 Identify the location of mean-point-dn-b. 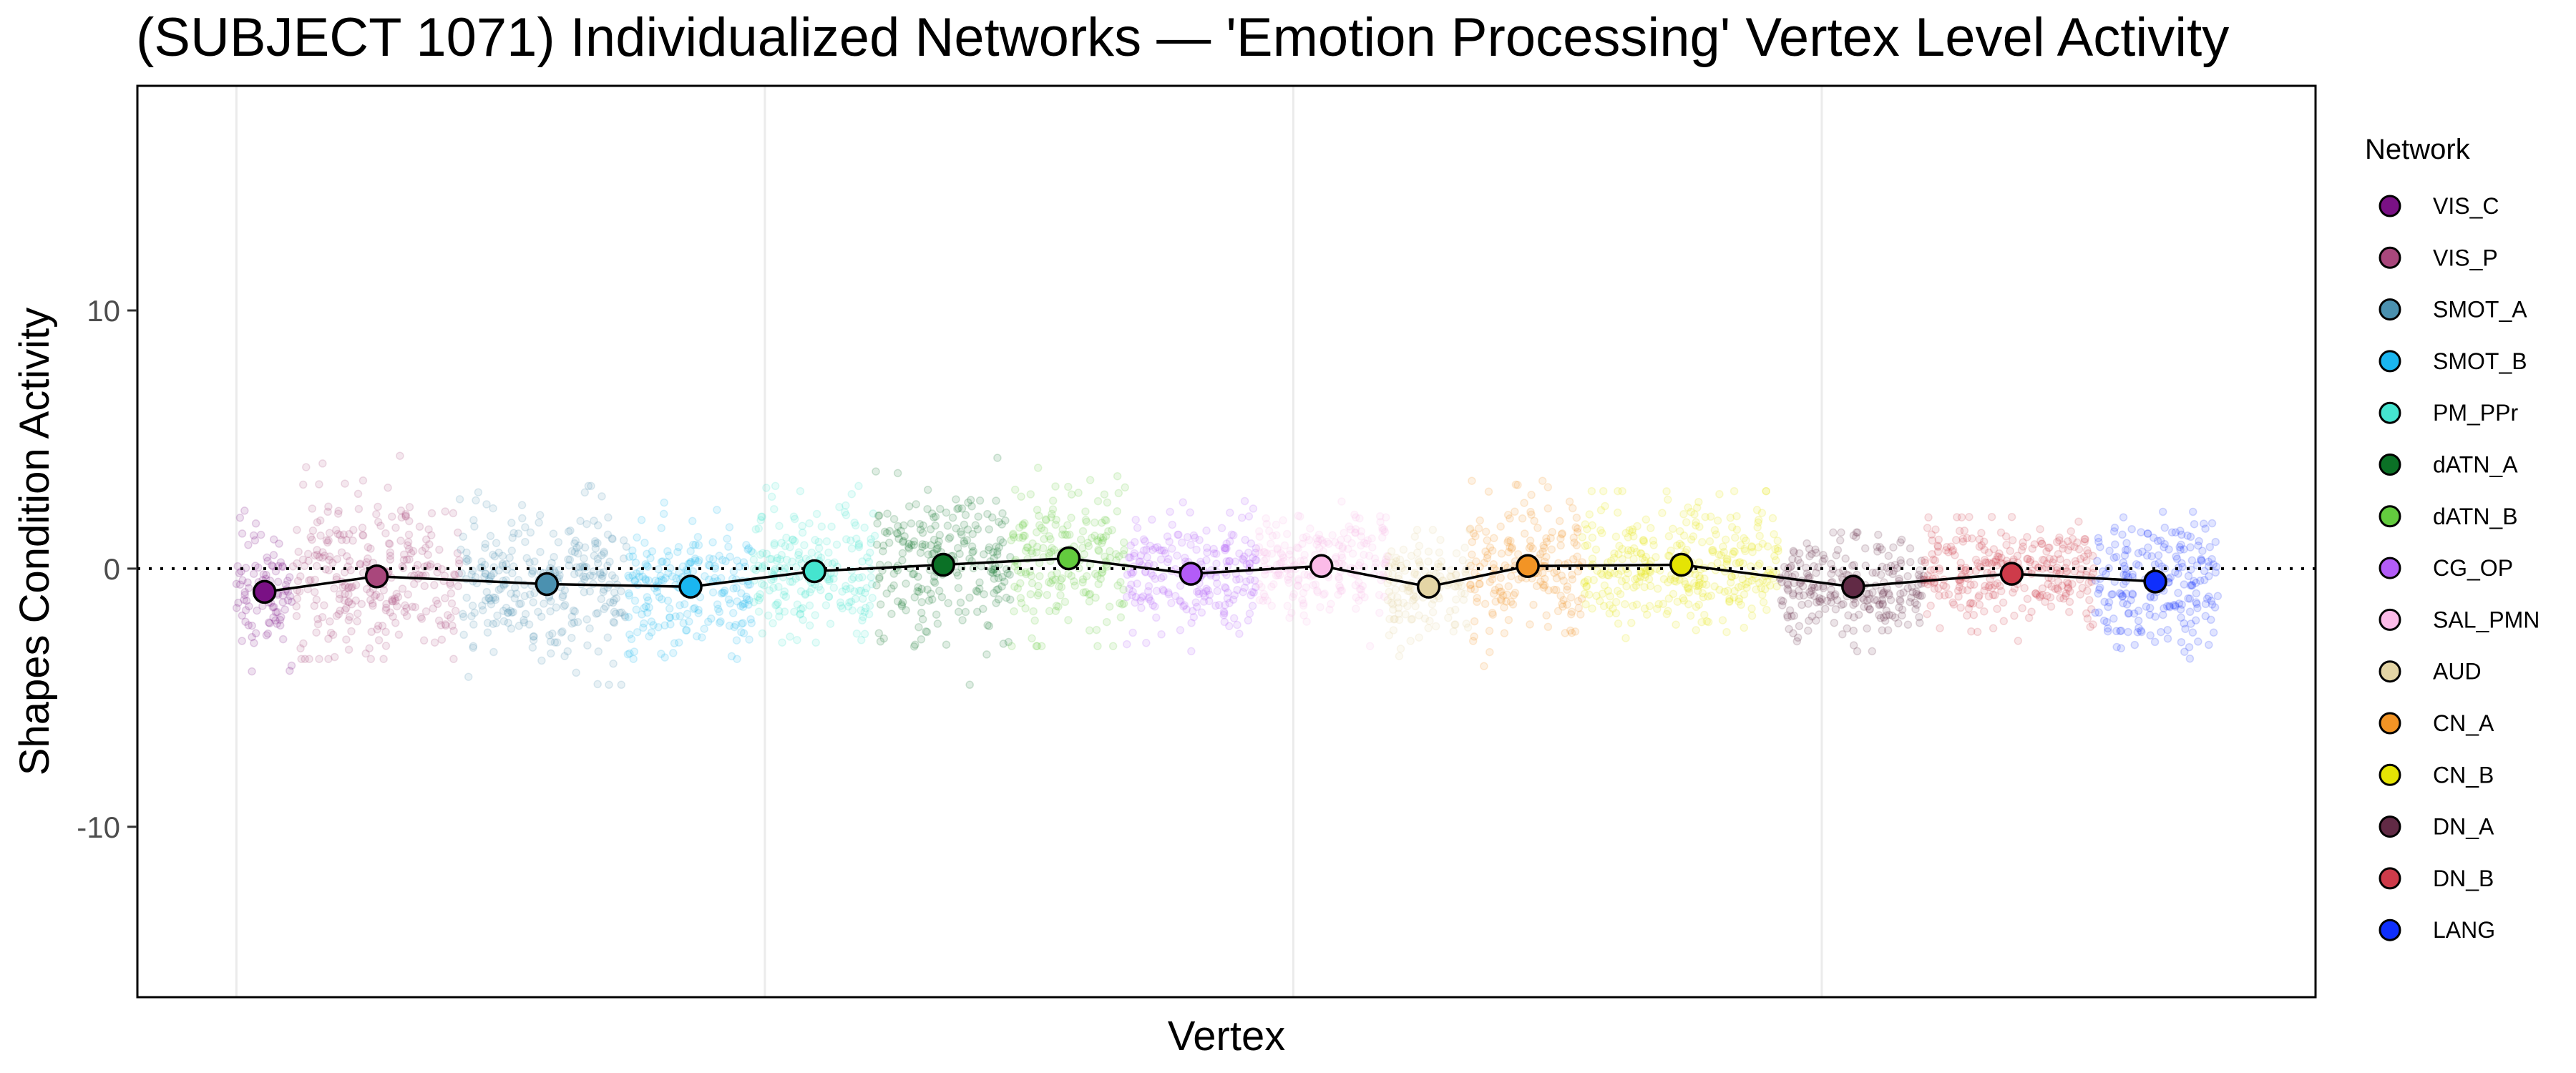
(2011, 574).